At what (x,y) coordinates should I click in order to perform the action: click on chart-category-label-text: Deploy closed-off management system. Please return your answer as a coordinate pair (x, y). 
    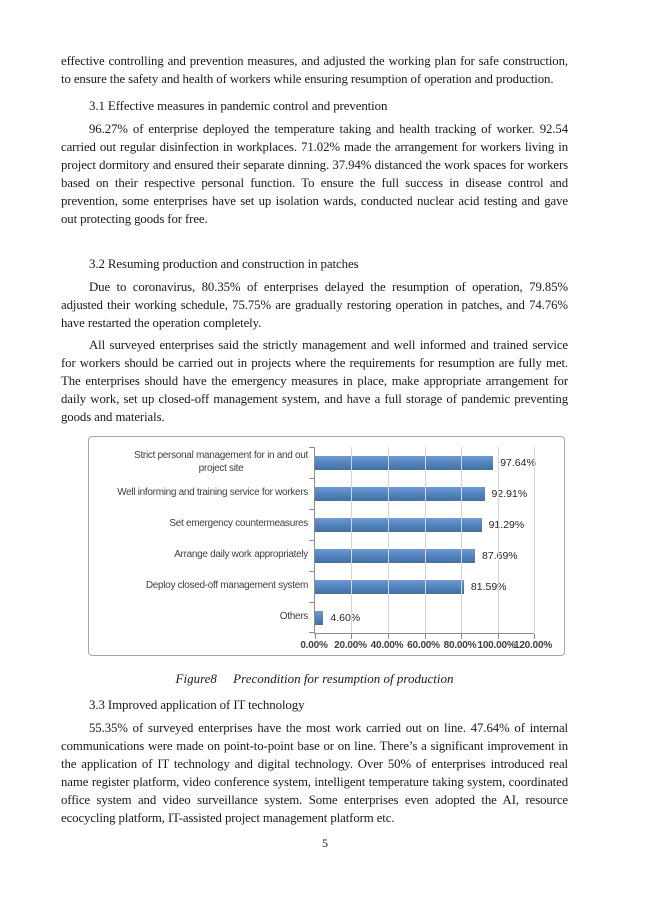
    Looking at the image, I should click on (226, 586).